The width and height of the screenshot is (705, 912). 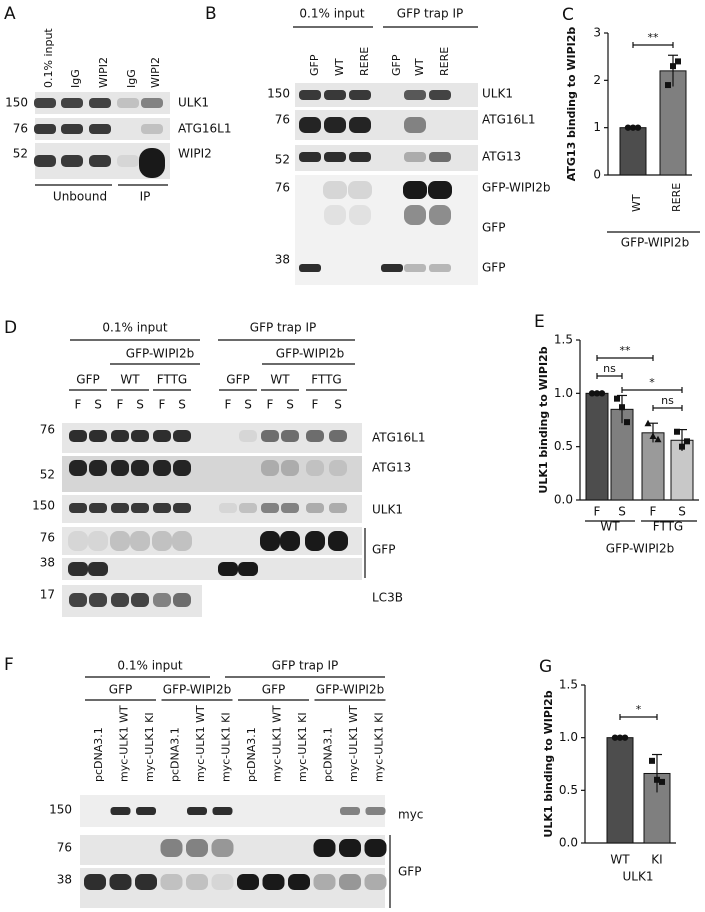 I want to click on group-label: GFP trap IP, so click(x=283, y=328).